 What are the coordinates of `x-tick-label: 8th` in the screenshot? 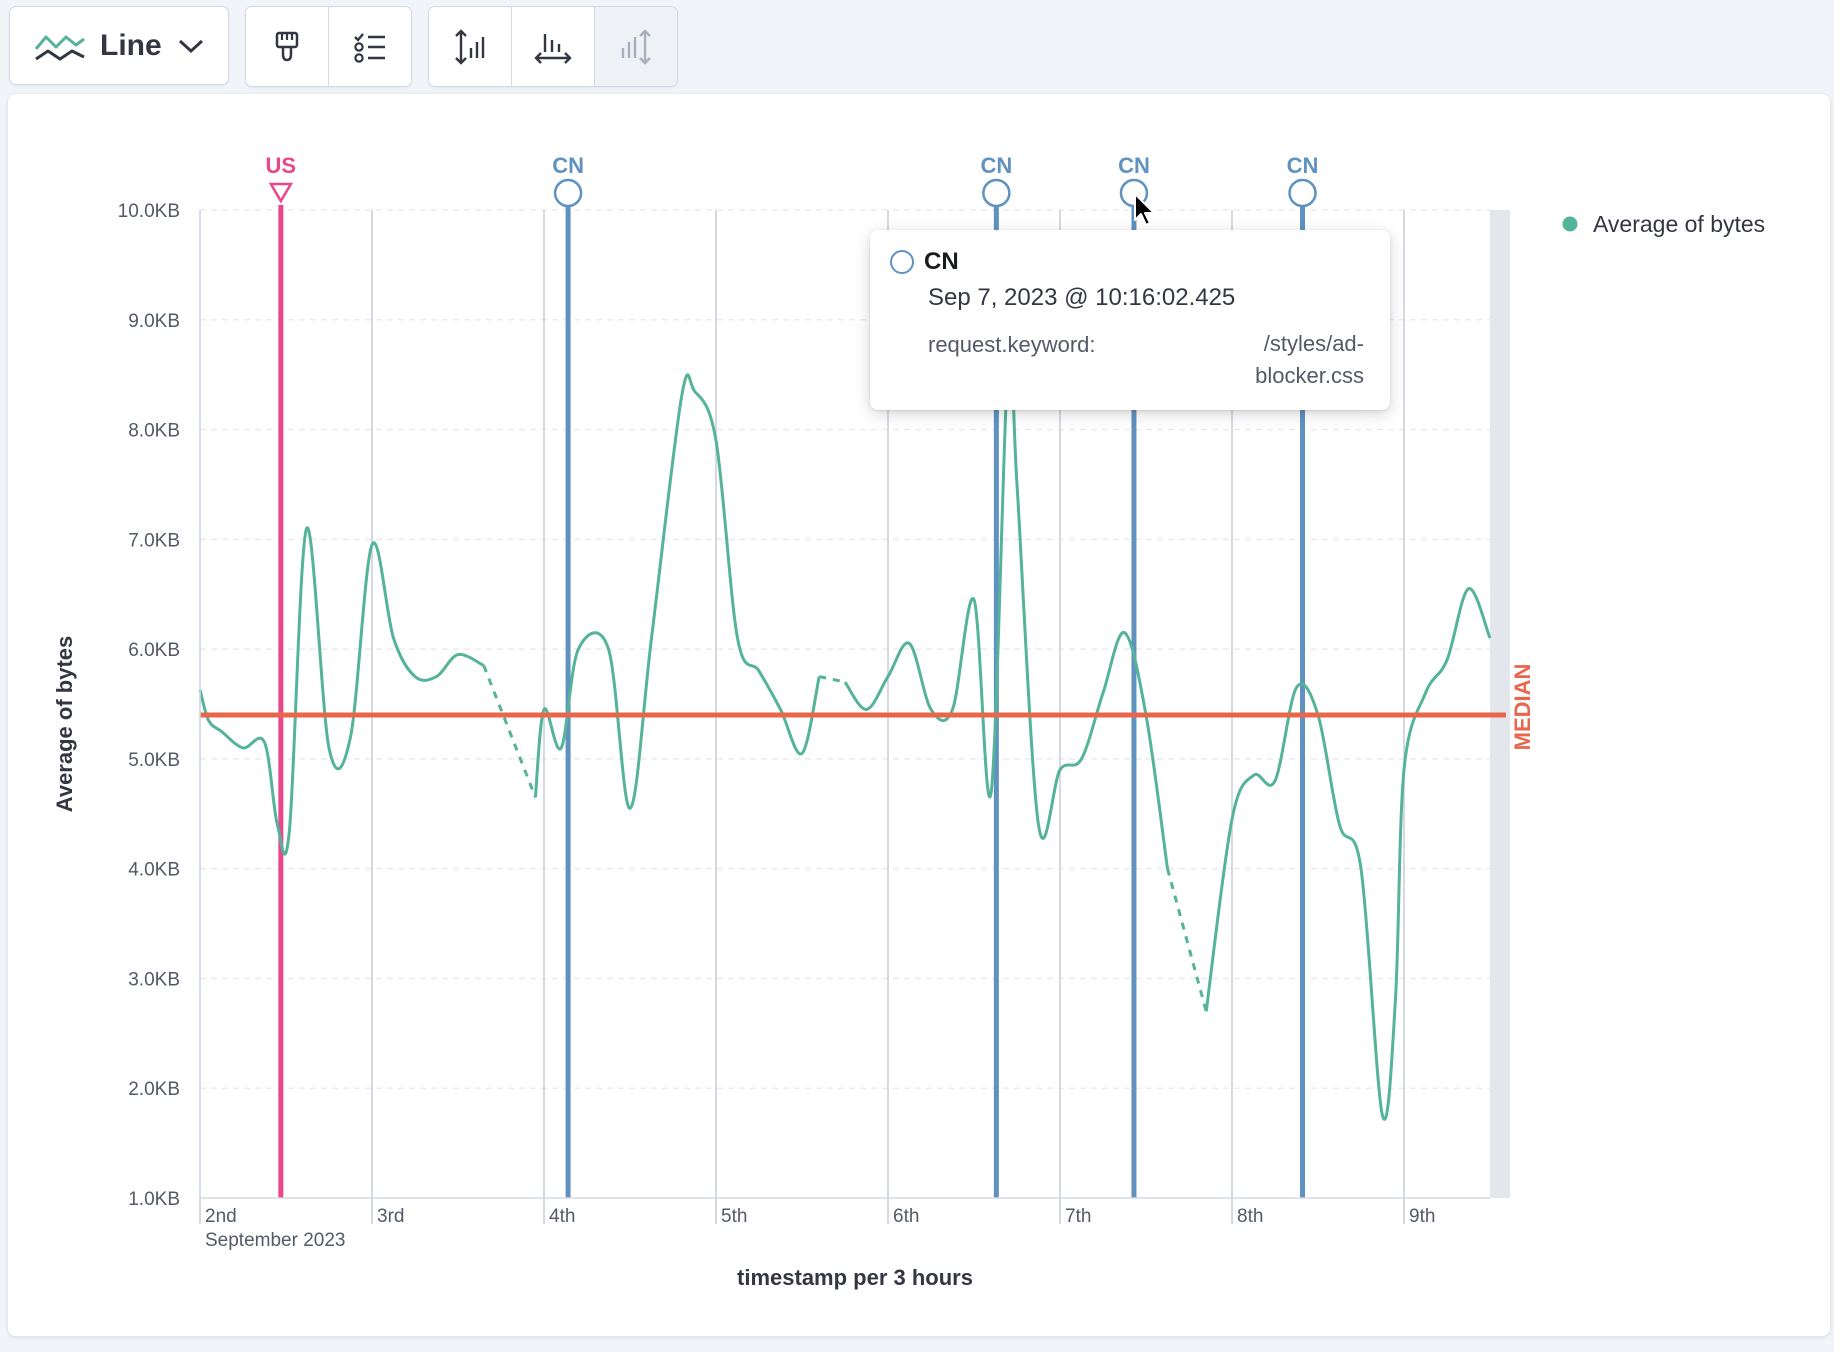 It's located at (1250, 1216).